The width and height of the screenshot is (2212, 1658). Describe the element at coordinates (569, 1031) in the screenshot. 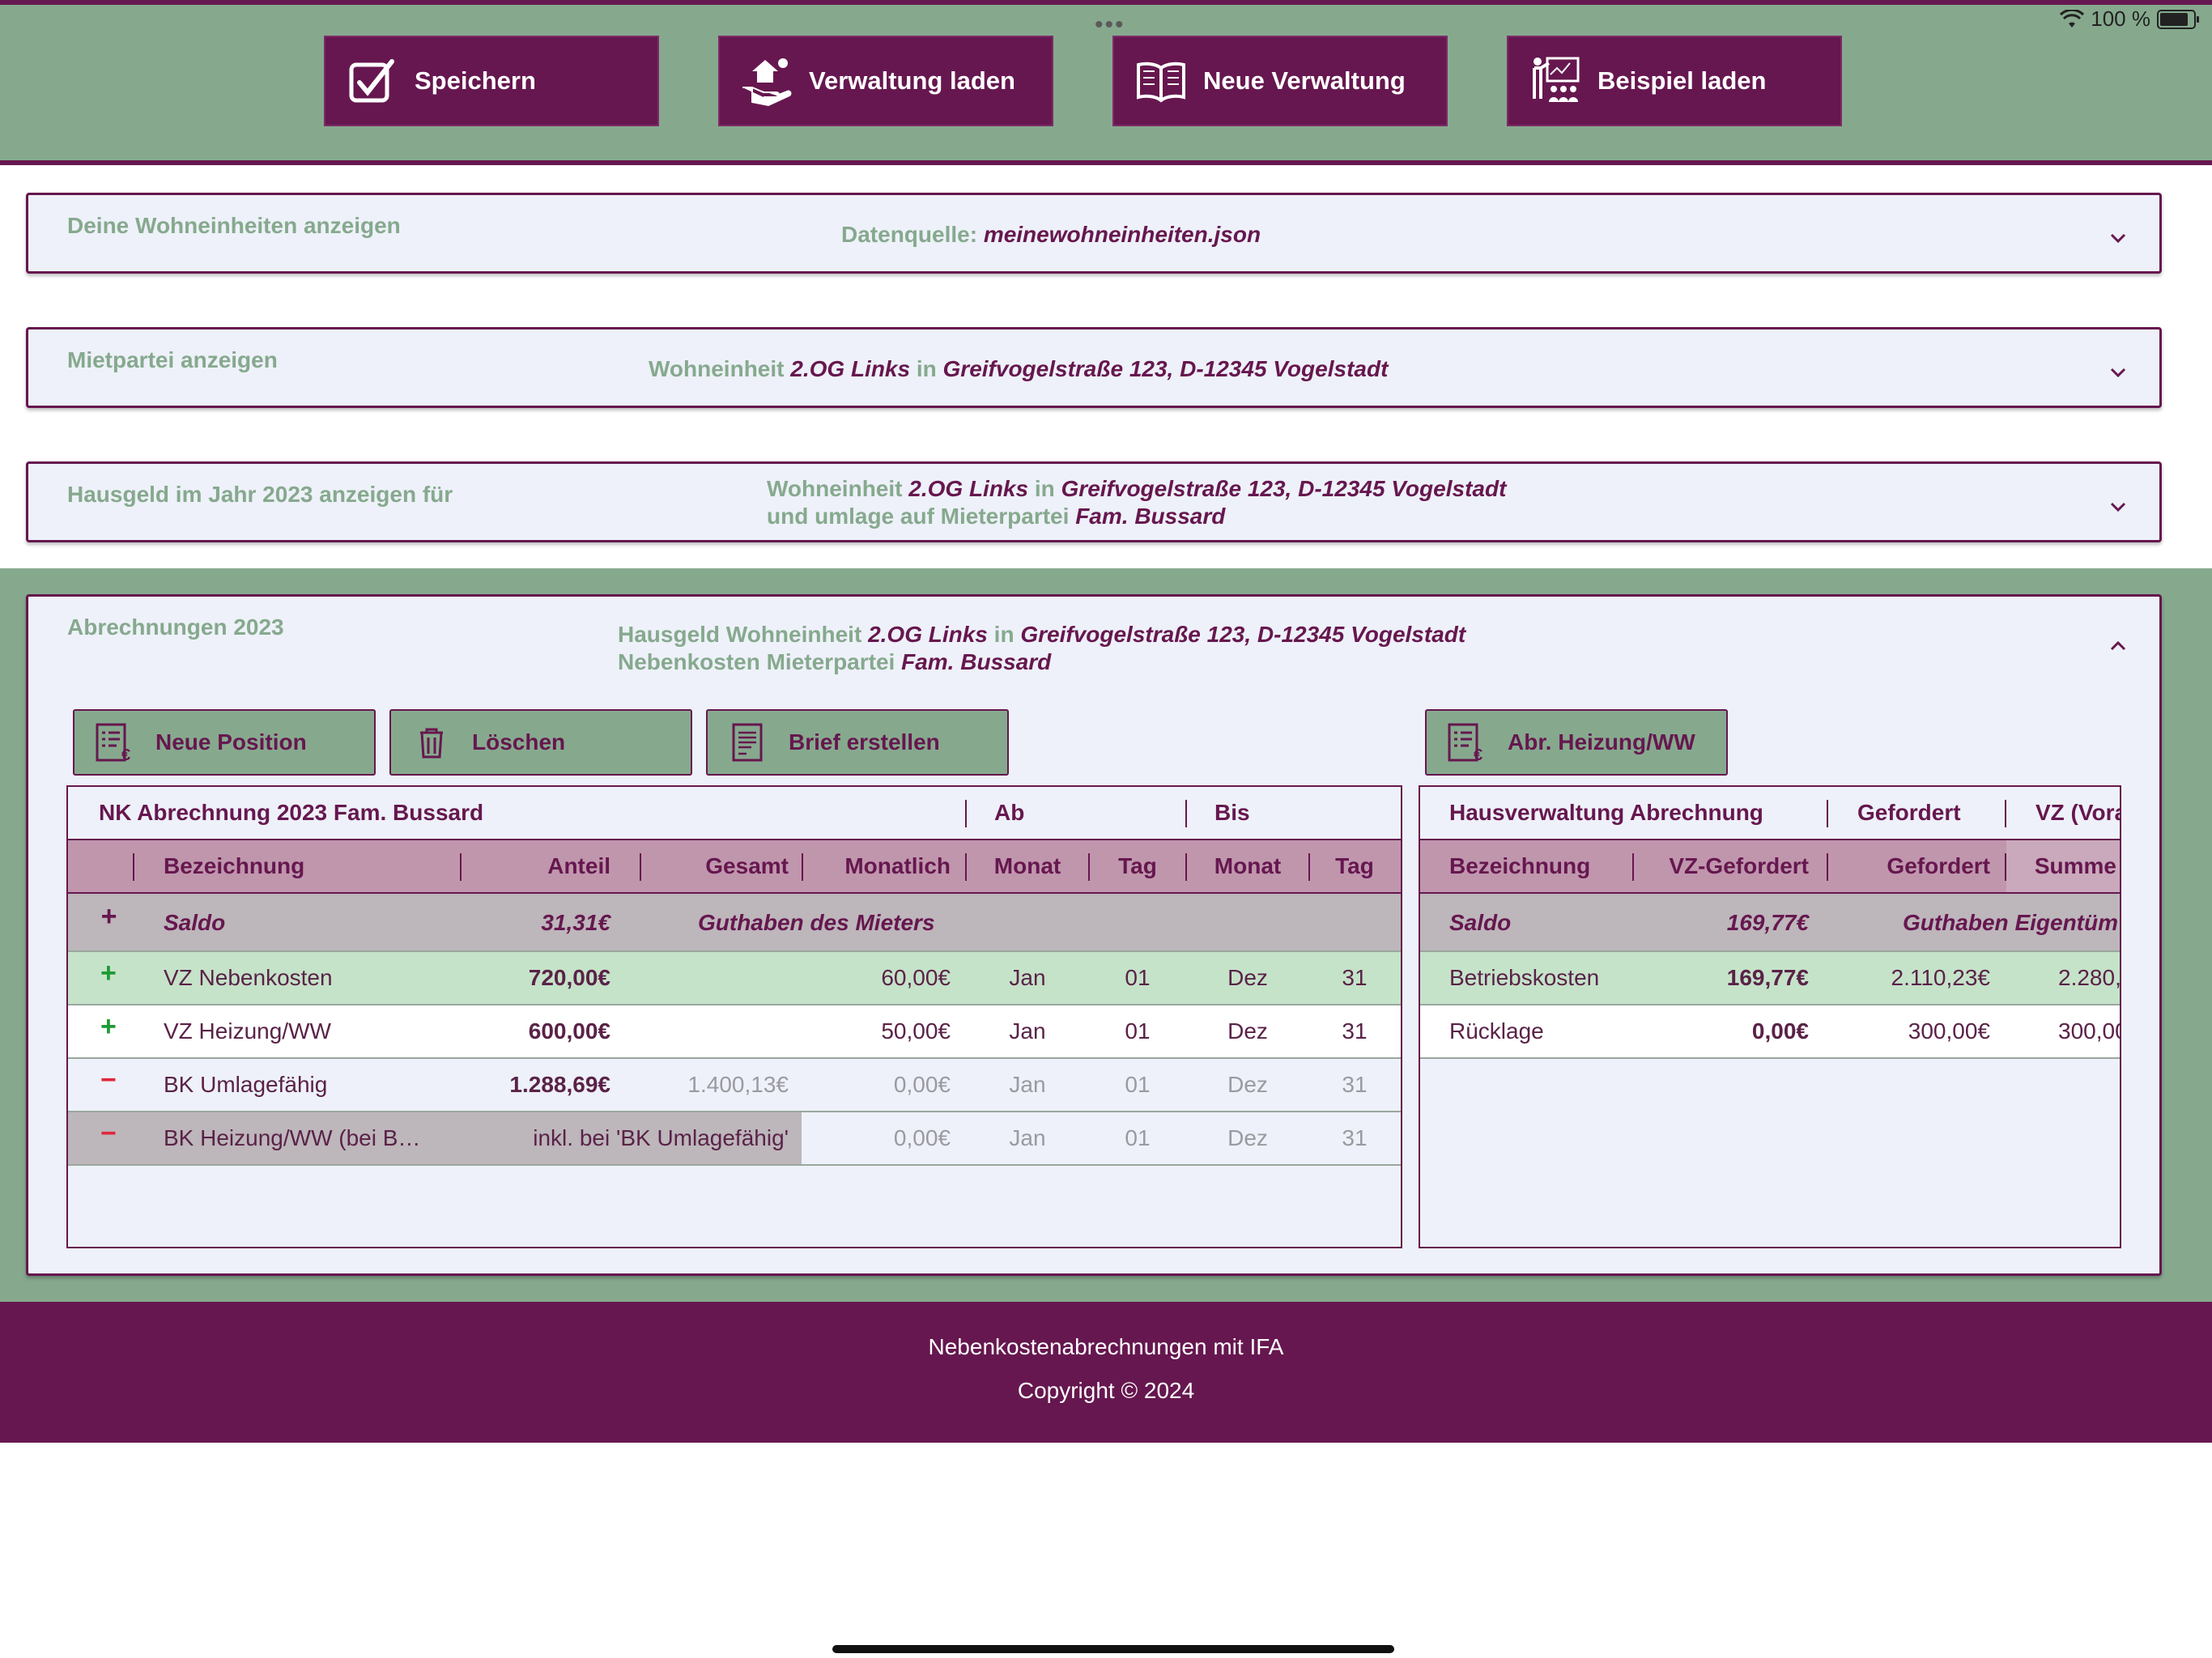

I see `row-anteil: 600,00€` at that location.